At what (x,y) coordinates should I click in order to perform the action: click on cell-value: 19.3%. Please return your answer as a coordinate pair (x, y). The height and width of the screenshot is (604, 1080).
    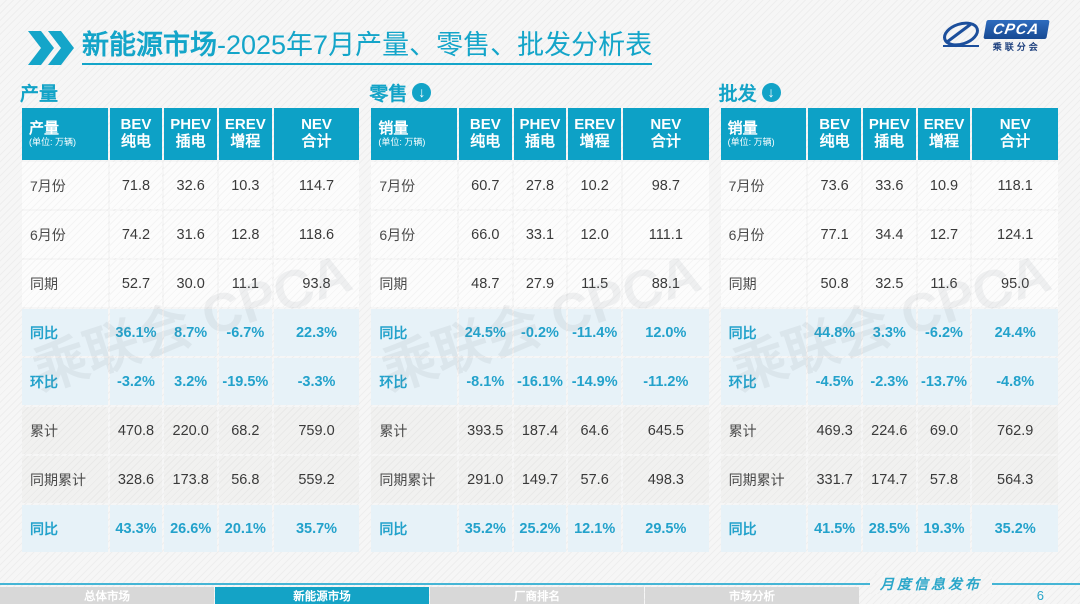
    Looking at the image, I should click on (944, 528).